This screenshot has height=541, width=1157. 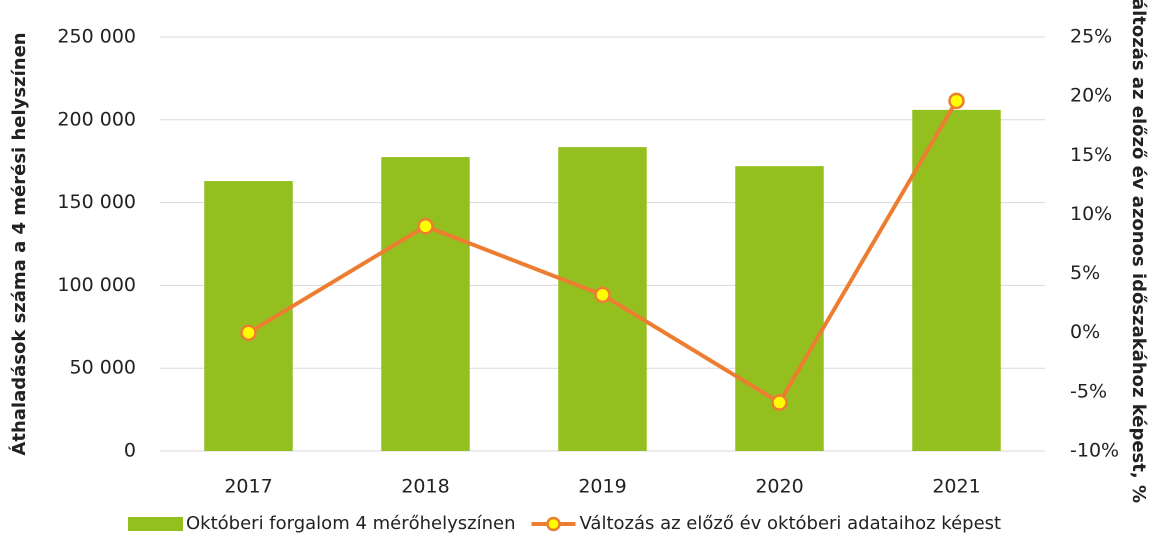 What do you see at coordinates (96, 37) in the screenshot?
I see `y-tick-label: 250 000` at bounding box center [96, 37].